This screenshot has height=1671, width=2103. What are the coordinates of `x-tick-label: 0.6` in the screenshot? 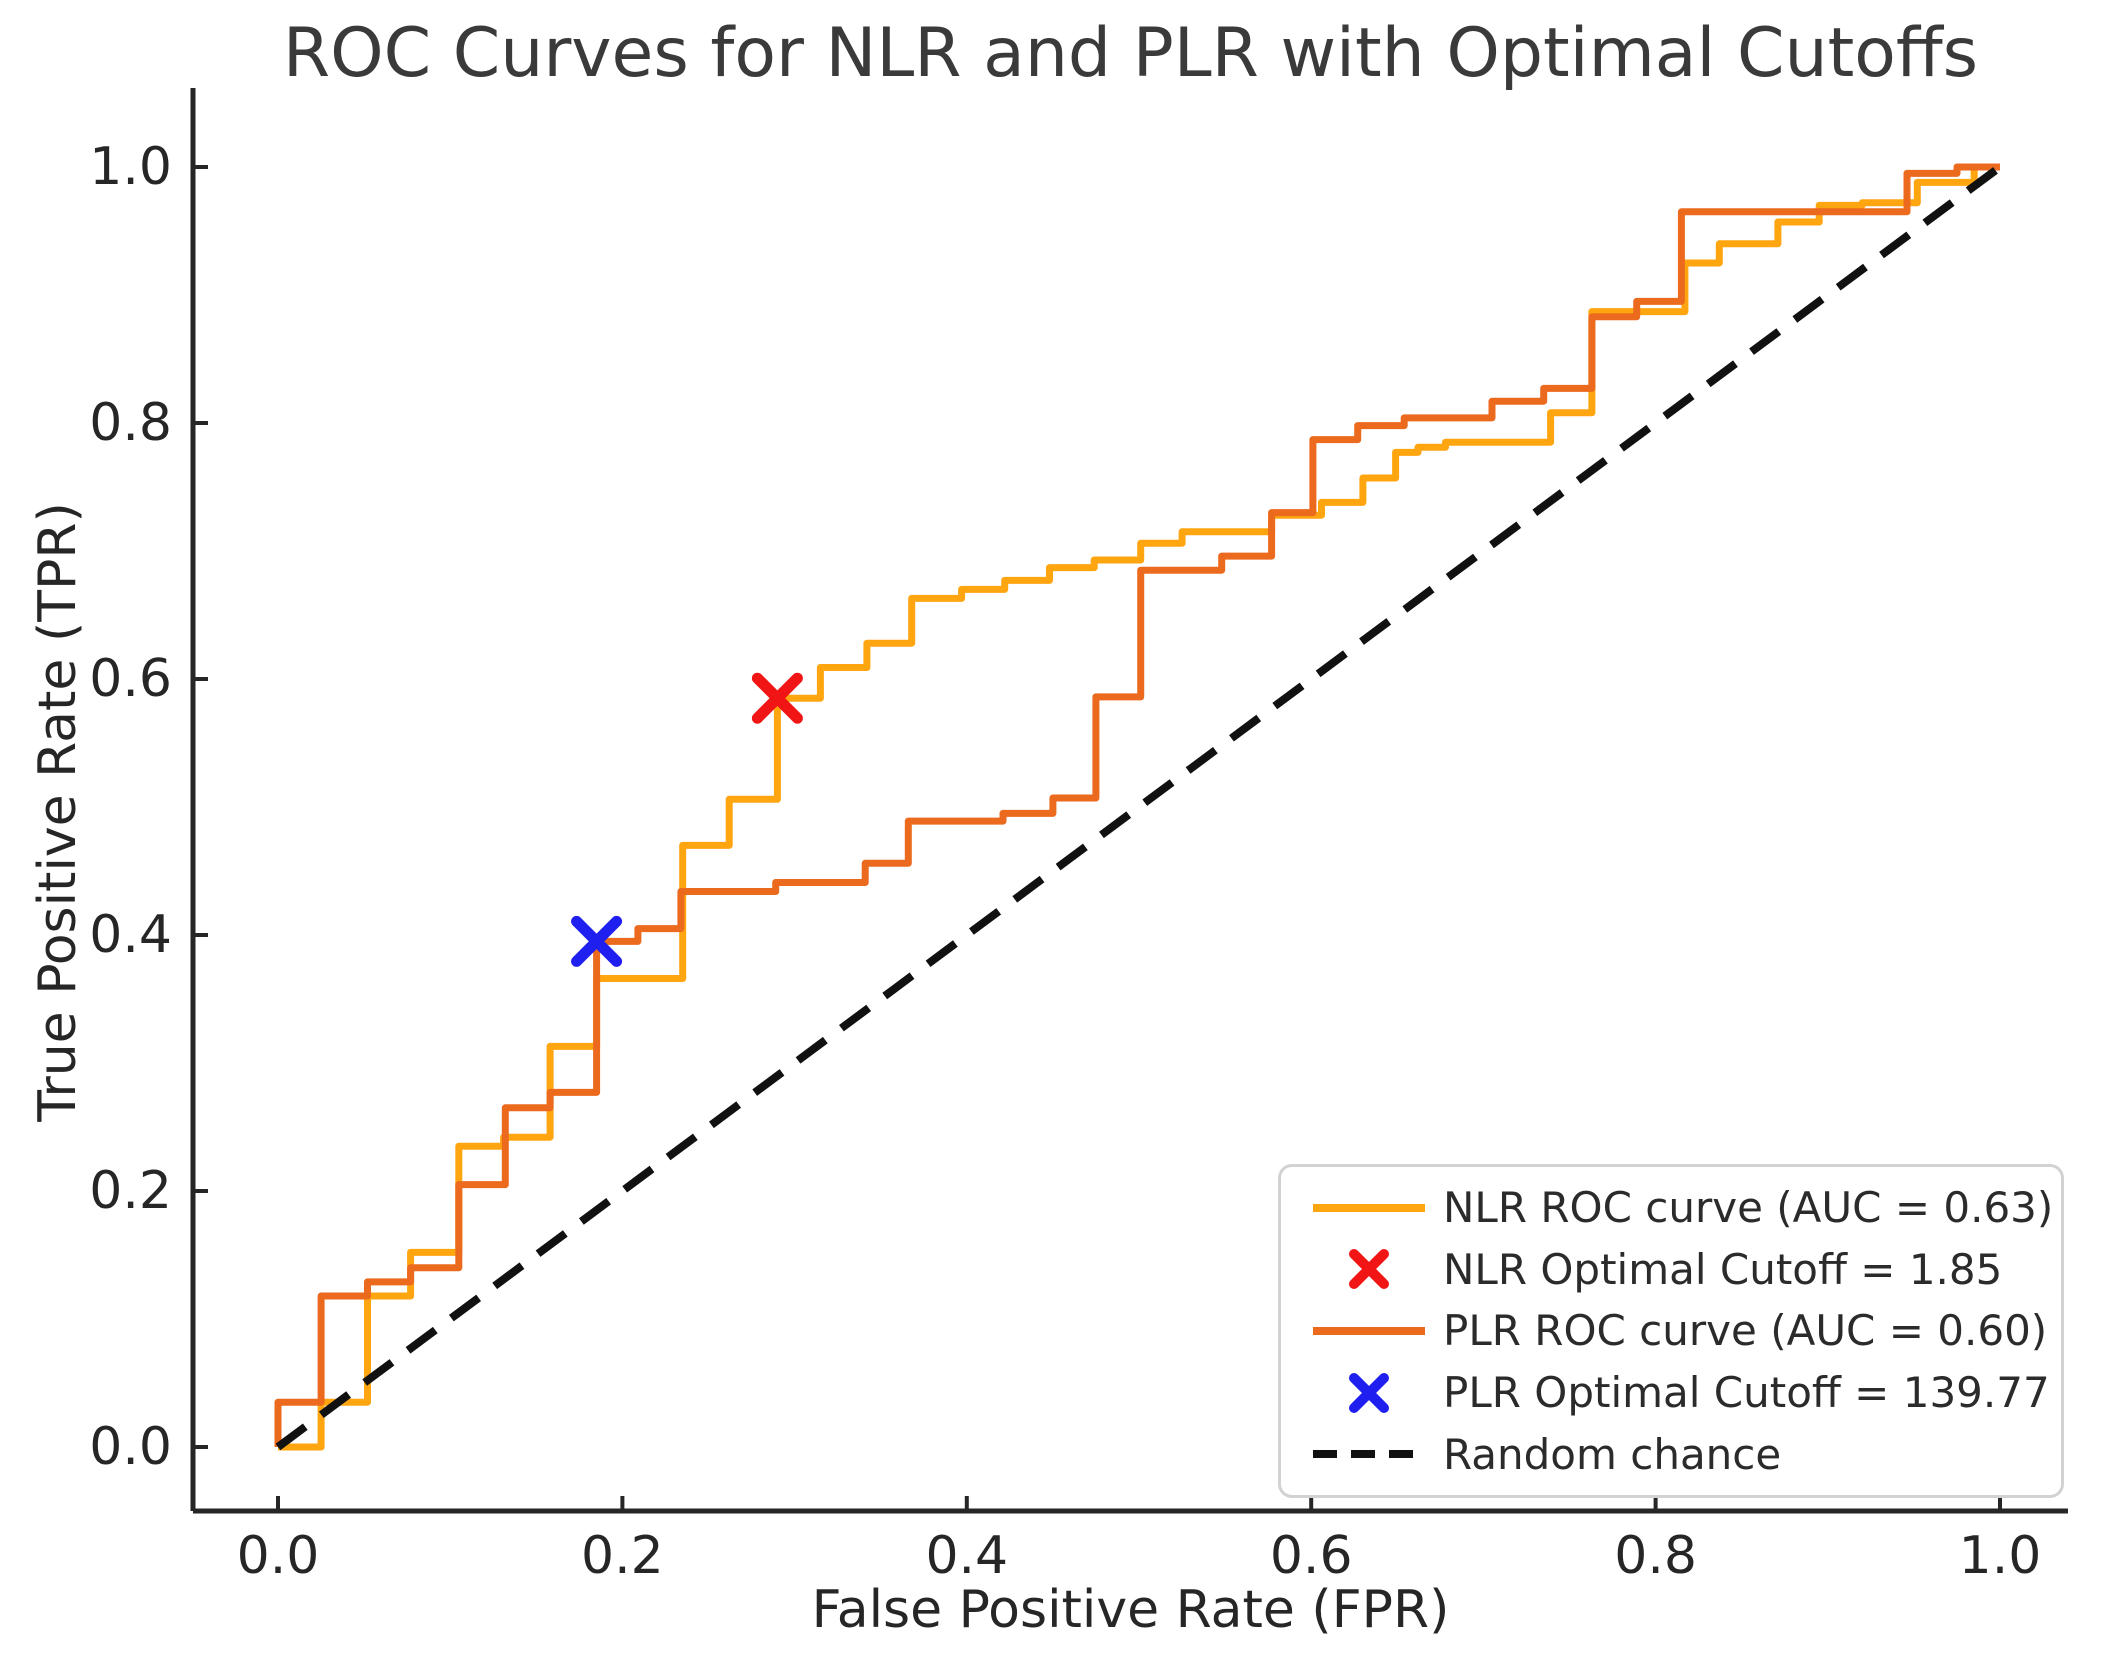 It's located at (1311, 1556).